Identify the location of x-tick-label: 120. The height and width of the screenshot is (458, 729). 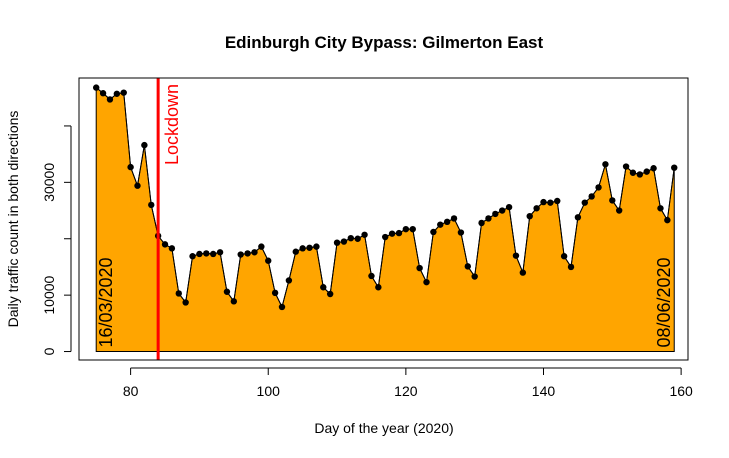
(406, 391).